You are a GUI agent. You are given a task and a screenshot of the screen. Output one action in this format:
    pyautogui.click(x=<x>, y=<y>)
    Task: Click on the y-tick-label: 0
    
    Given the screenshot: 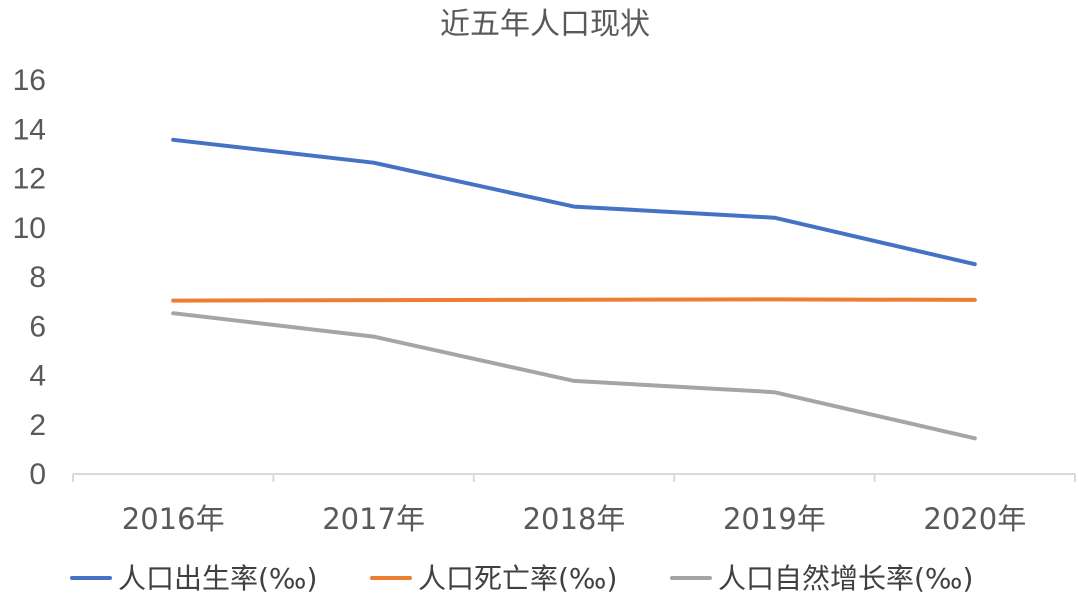 What is the action you would take?
    pyautogui.click(x=37, y=474)
    